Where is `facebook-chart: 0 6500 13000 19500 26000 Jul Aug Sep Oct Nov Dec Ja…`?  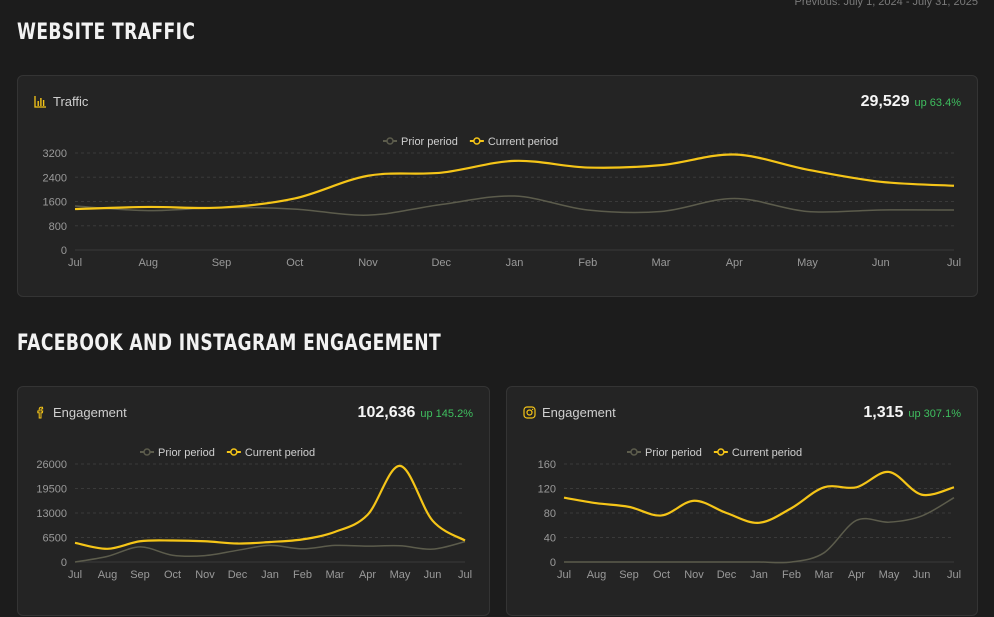
facebook-chart: 0 6500 13000 19500 26000 Jul Aug Sep Oct Nov Dec Ja… is located at coordinates (254, 514).